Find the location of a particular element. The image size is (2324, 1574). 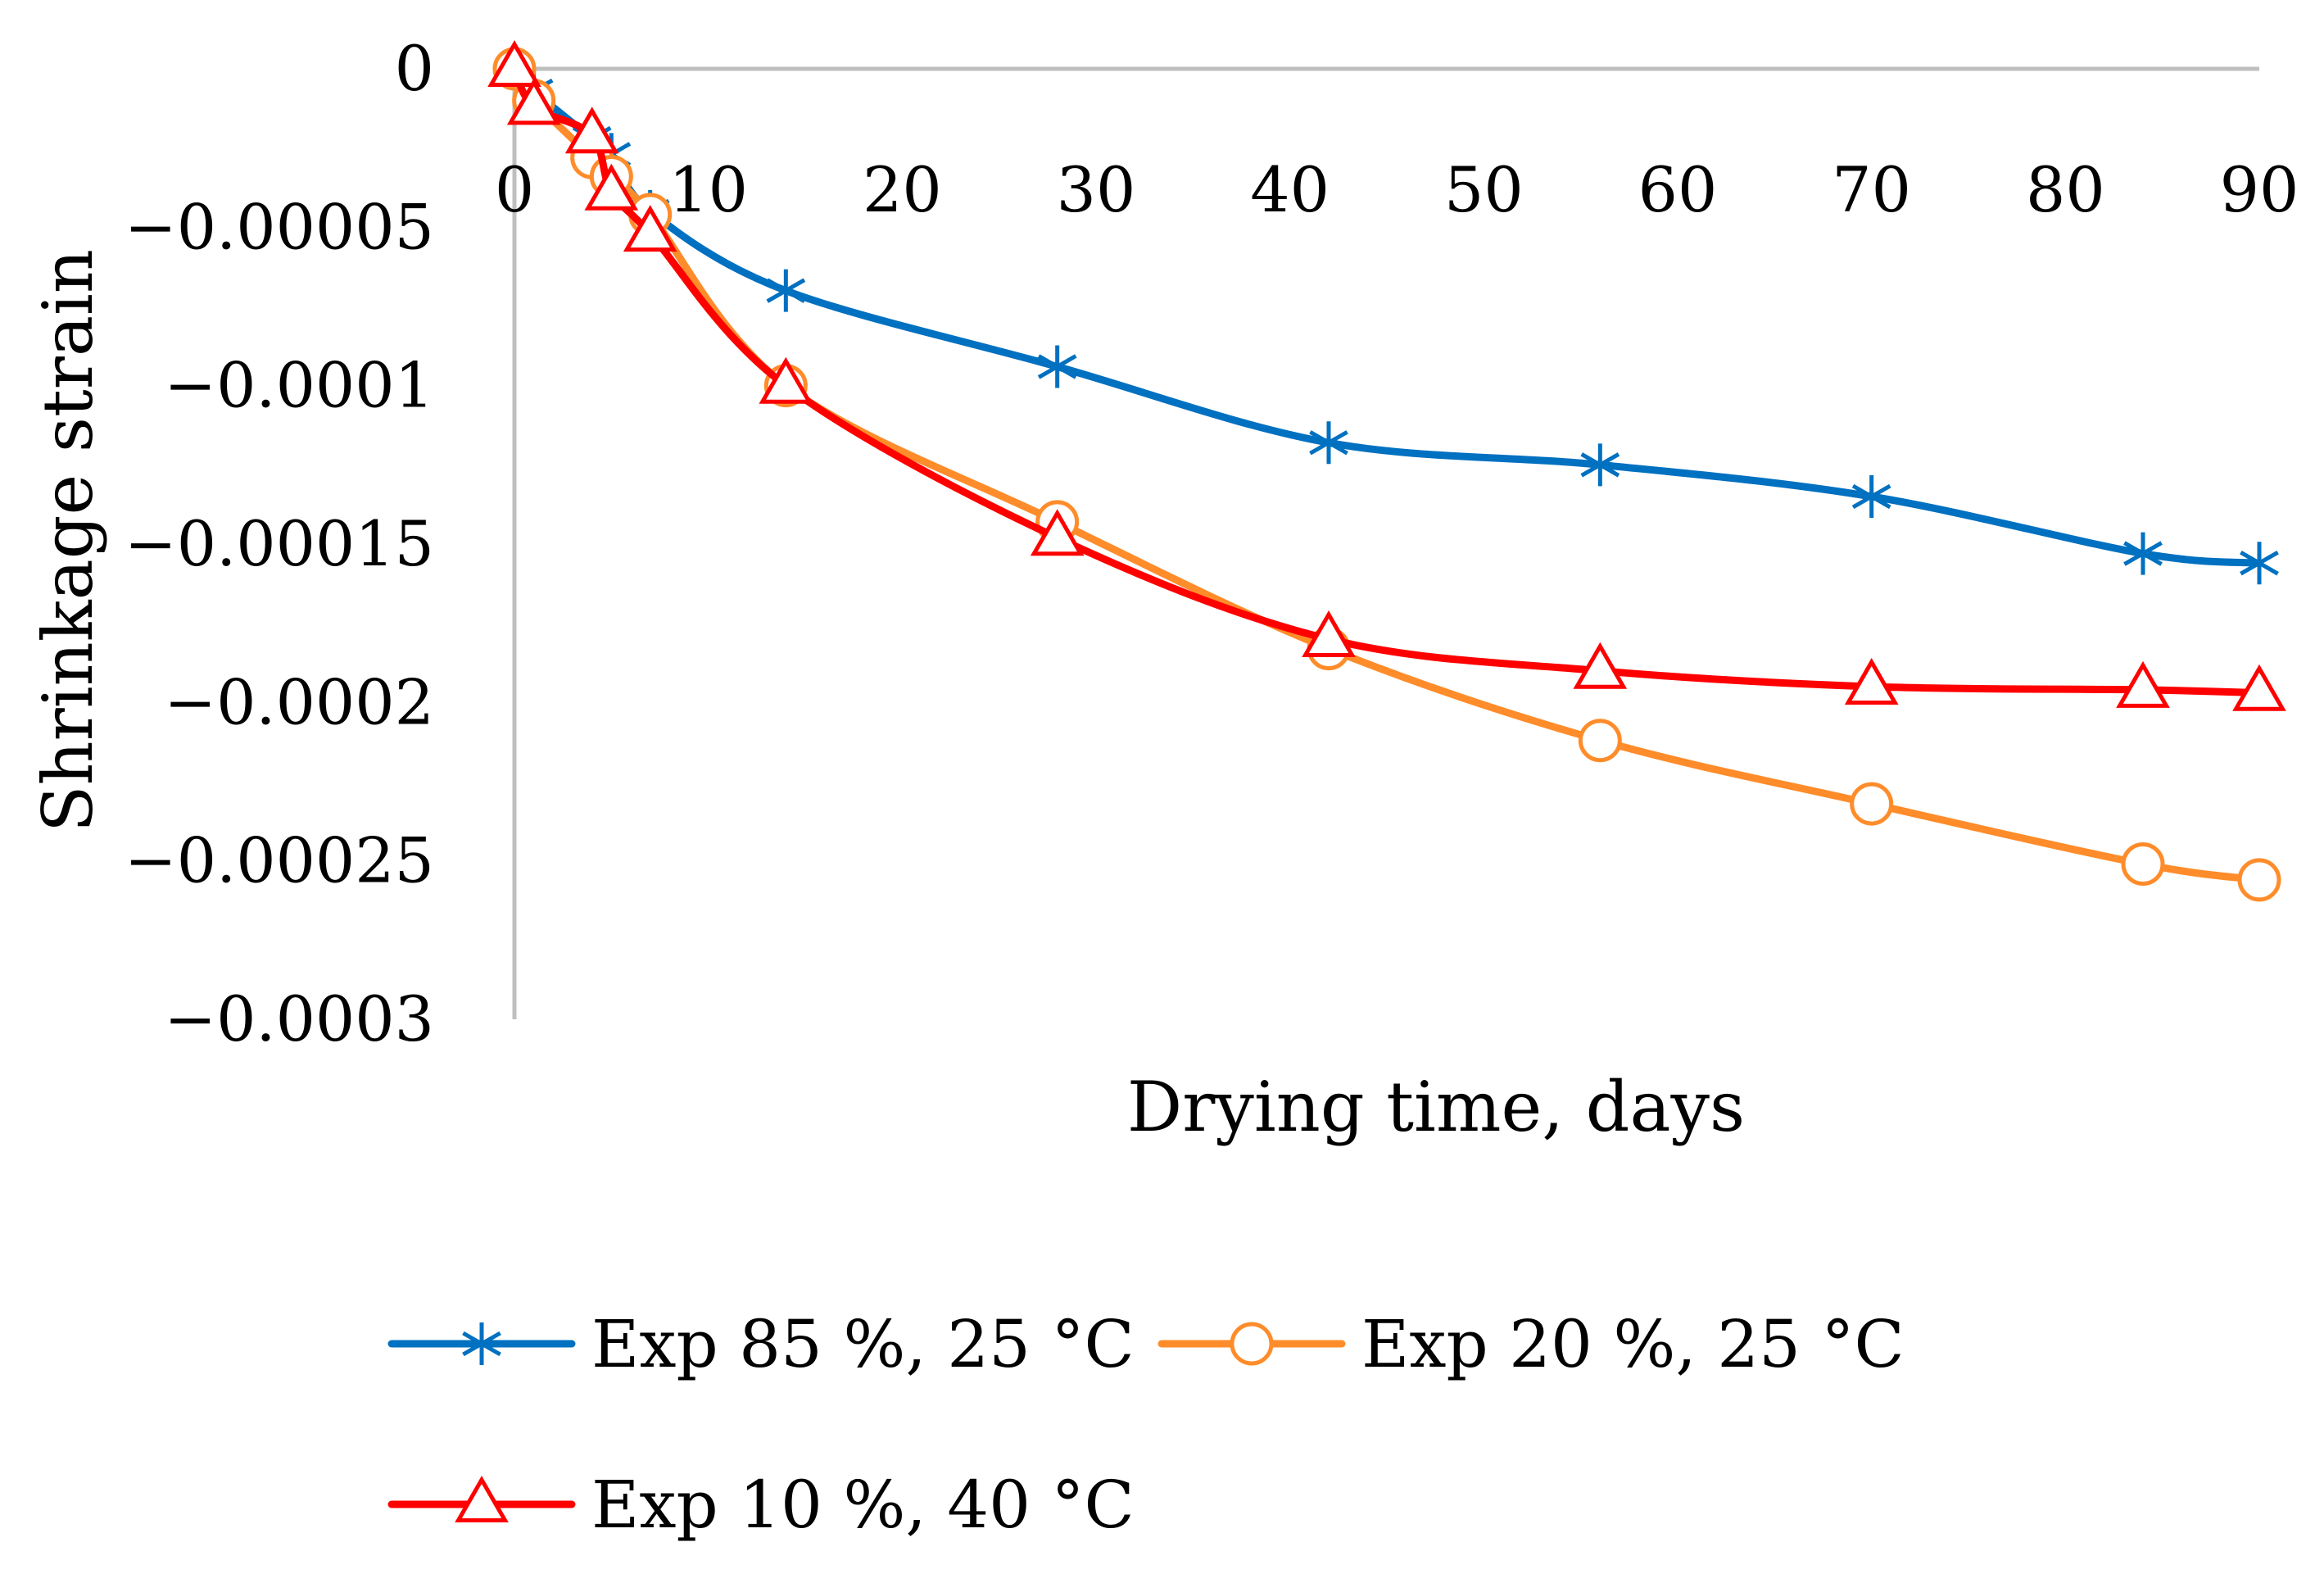

y-tick-label: −0.0003 is located at coordinates (299, 1018).